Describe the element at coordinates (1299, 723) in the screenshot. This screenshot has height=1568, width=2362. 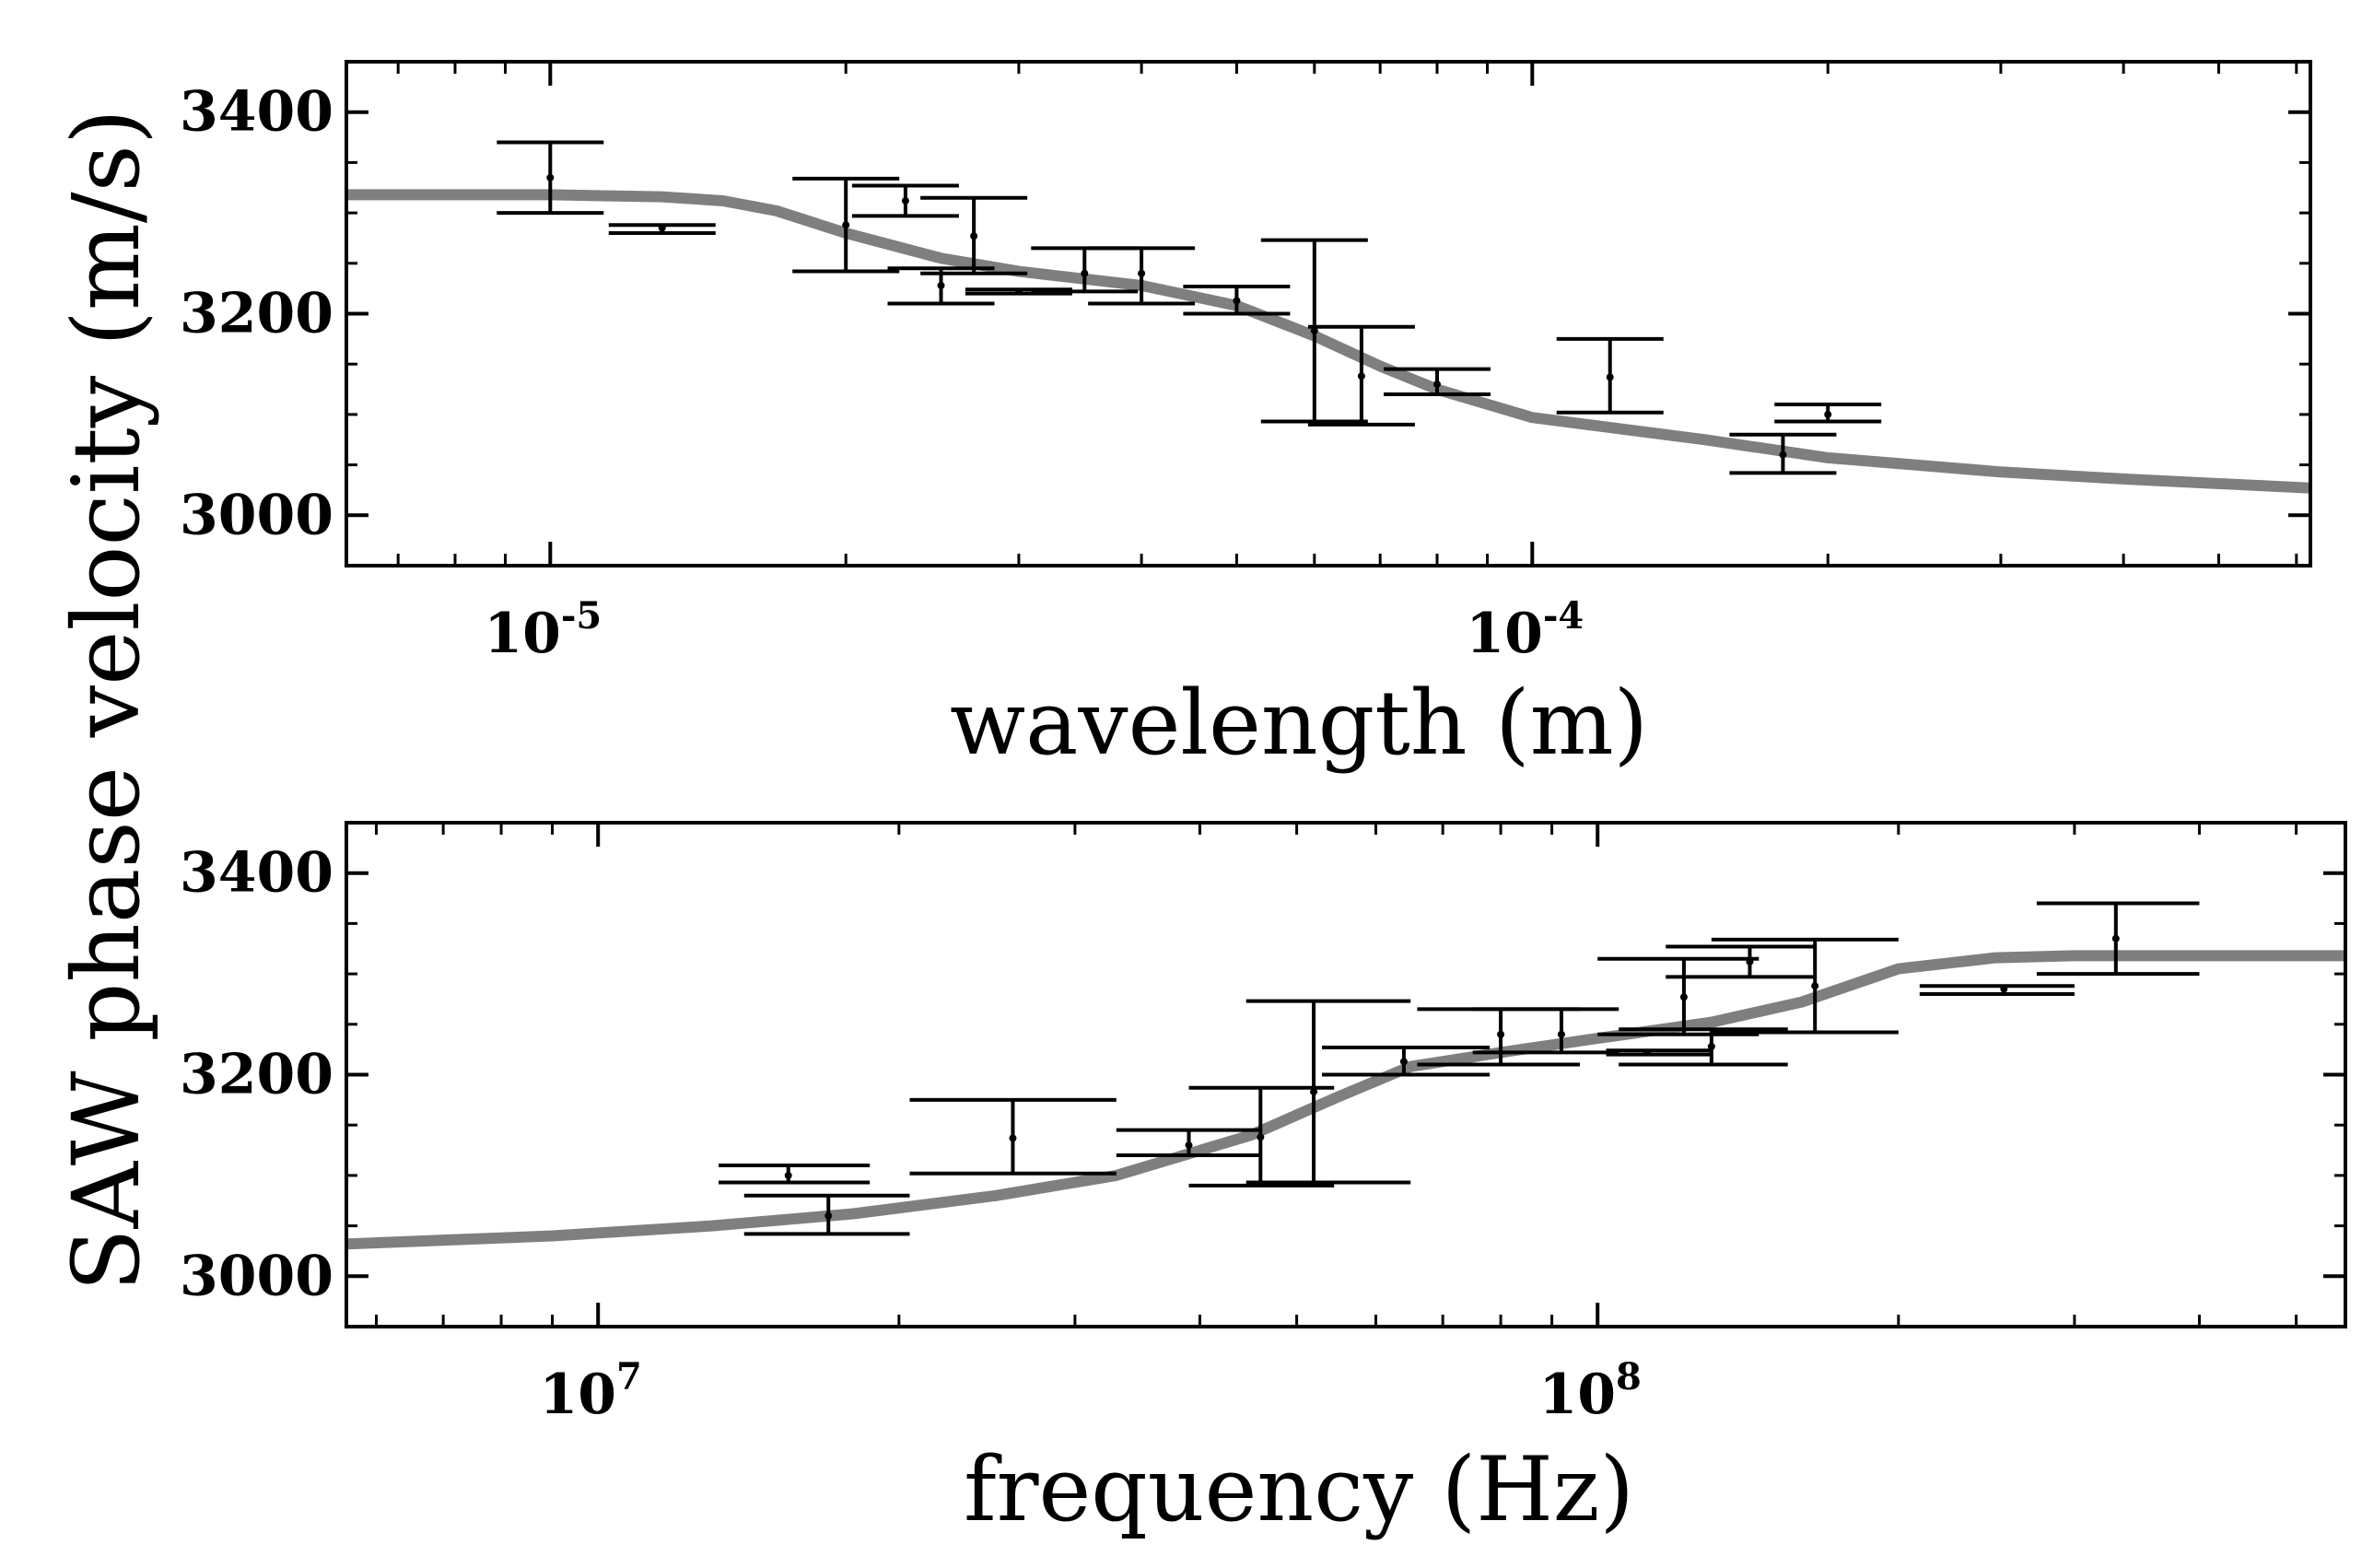
I see `top-x-axis-title: wavelength (m)` at that location.